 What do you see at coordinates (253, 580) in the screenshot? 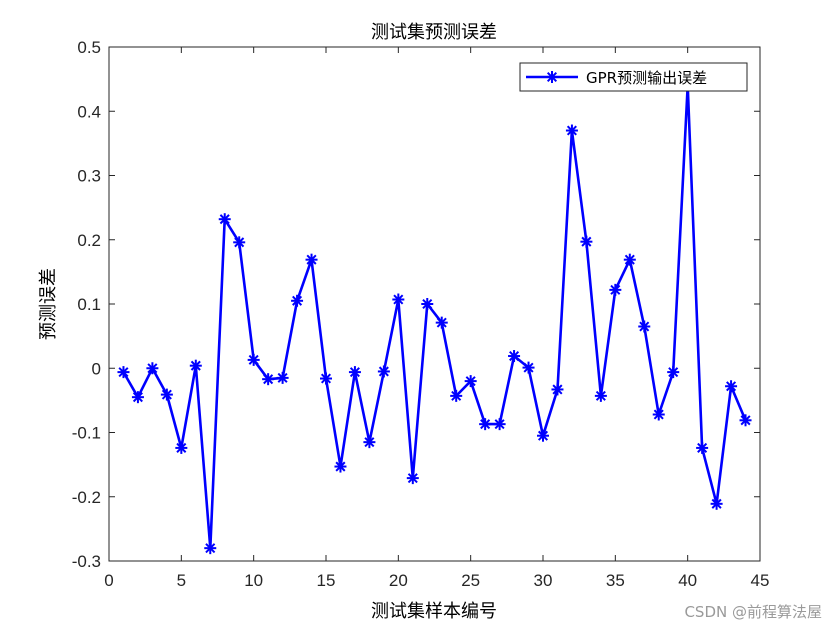
I see `x-tick-label: 10` at bounding box center [253, 580].